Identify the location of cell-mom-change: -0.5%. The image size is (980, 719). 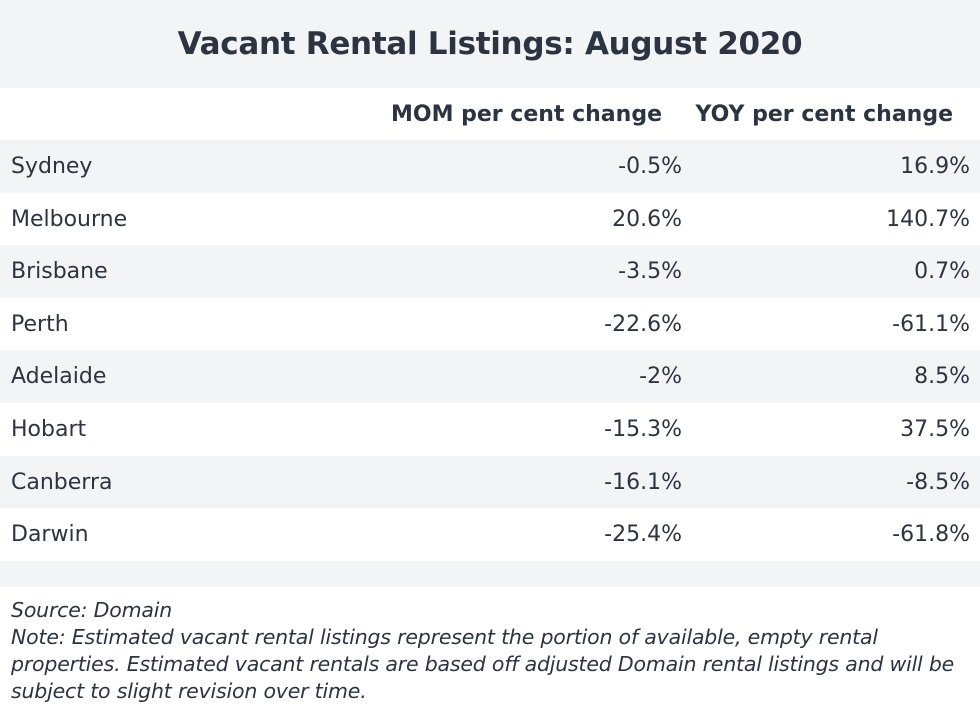
(650, 166).